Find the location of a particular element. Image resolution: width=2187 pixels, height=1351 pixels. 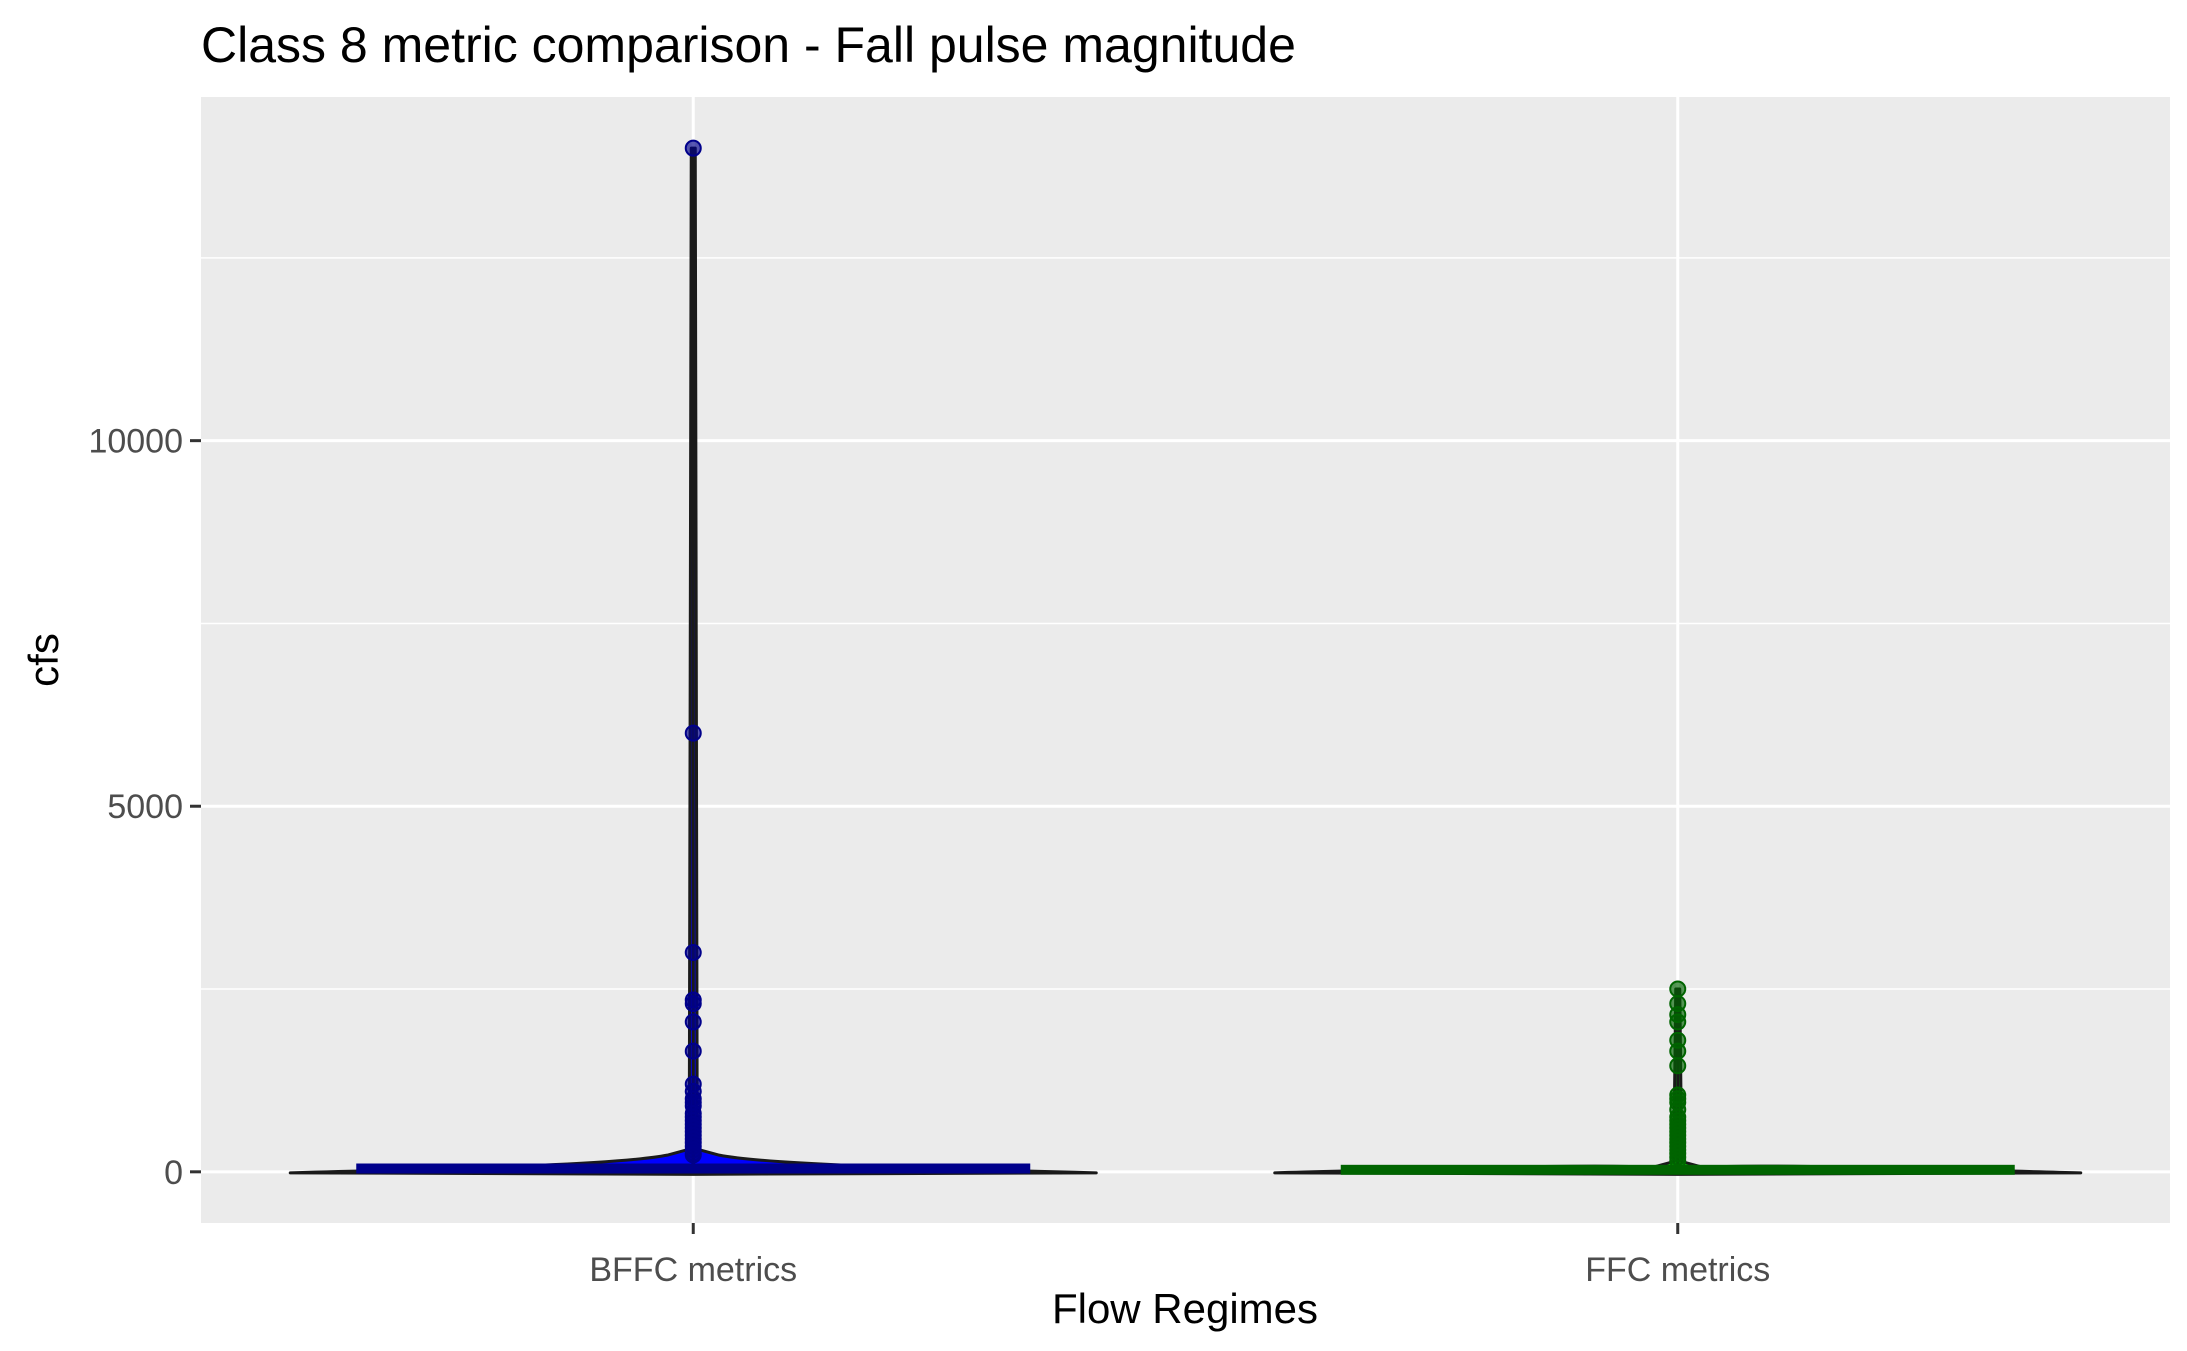

y-axis-title: cfs is located at coordinates (43, 660).